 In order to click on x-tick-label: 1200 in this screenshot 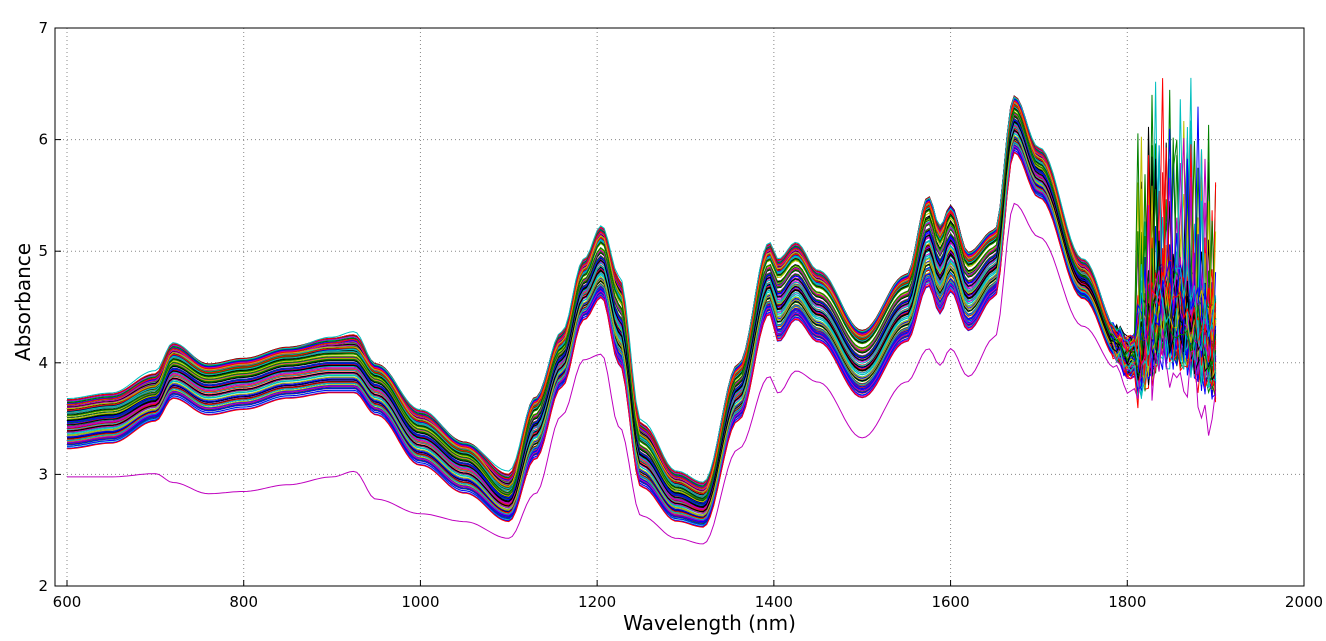, I will do `click(597, 602)`.